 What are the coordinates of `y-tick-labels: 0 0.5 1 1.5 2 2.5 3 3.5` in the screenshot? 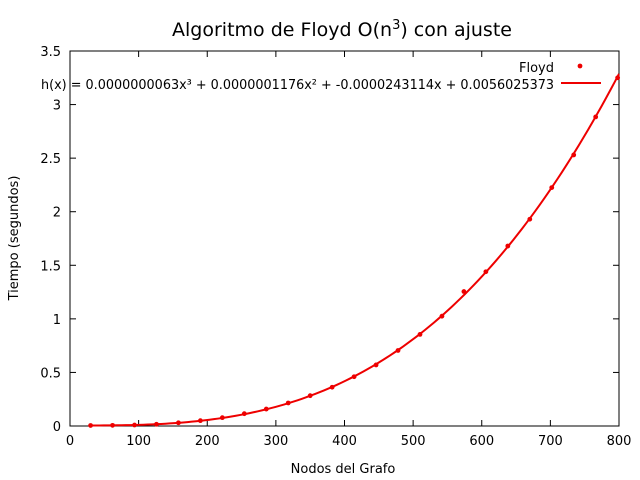 It's located at (50, 240).